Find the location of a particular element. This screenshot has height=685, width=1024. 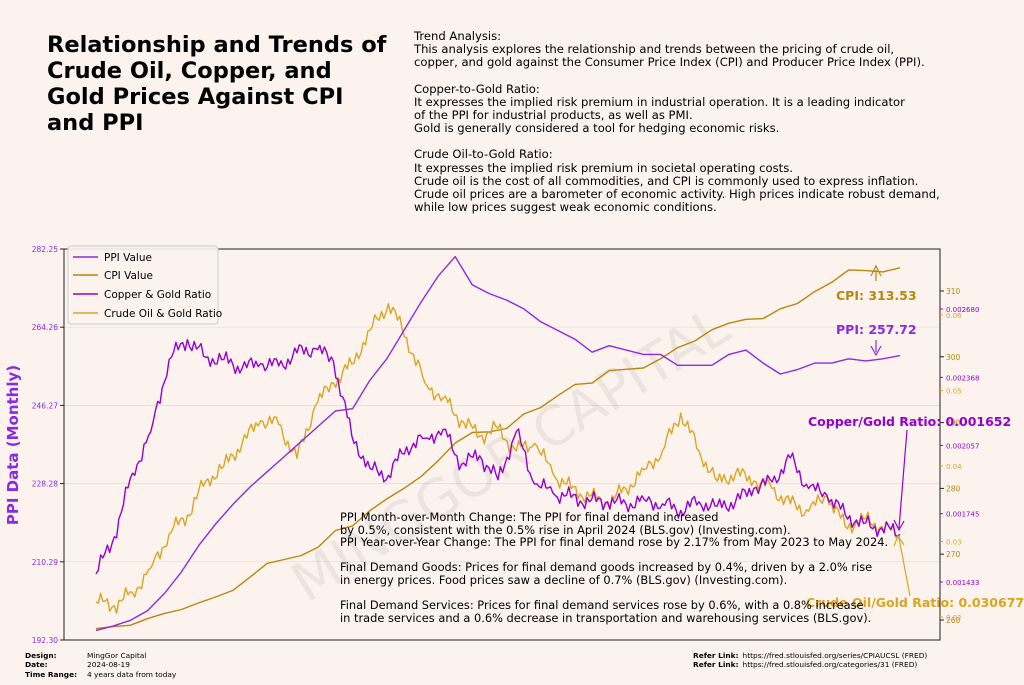

copper-gold-tick-label: 0.001745 is located at coordinates (962, 515).